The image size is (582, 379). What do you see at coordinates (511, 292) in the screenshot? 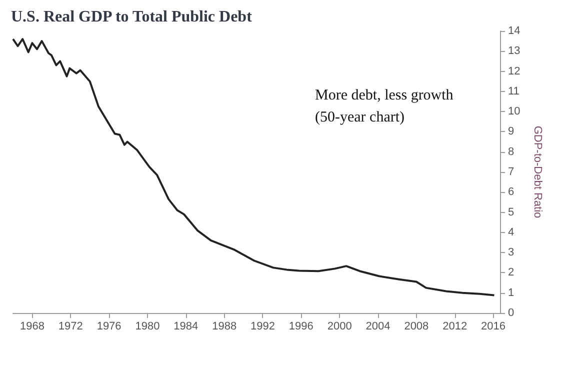
I see `y-tick-label: 1` at bounding box center [511, 292].